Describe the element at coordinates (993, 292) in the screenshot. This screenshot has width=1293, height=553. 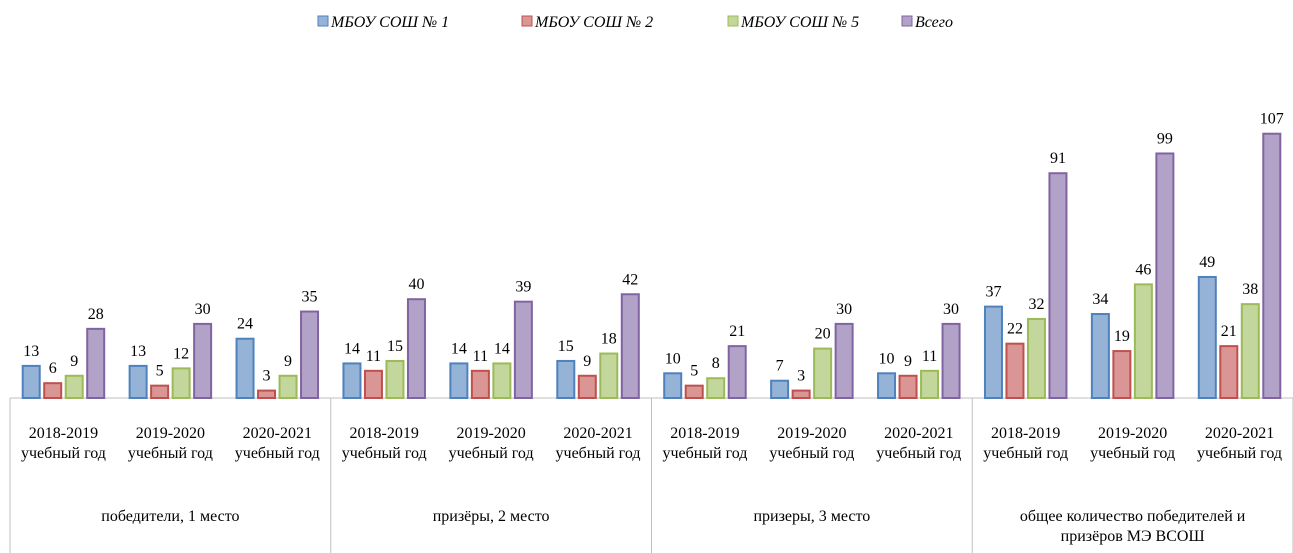
I see `data-label: 37` at that location.